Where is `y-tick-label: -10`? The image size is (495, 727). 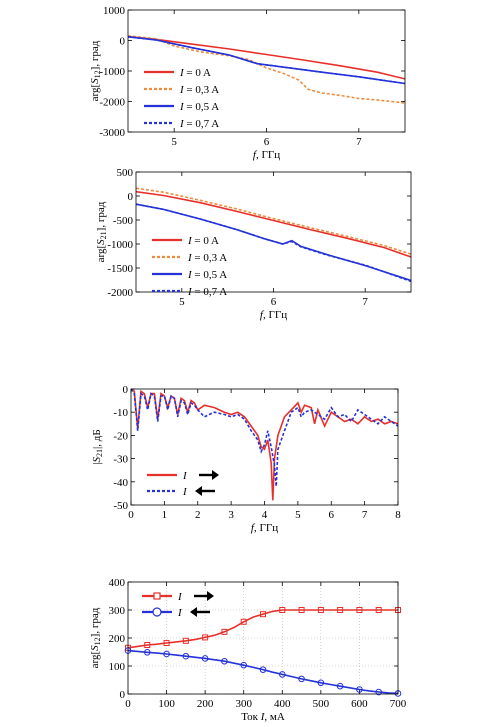
y-tick-label: -10 is located at coordinates (120, 413).